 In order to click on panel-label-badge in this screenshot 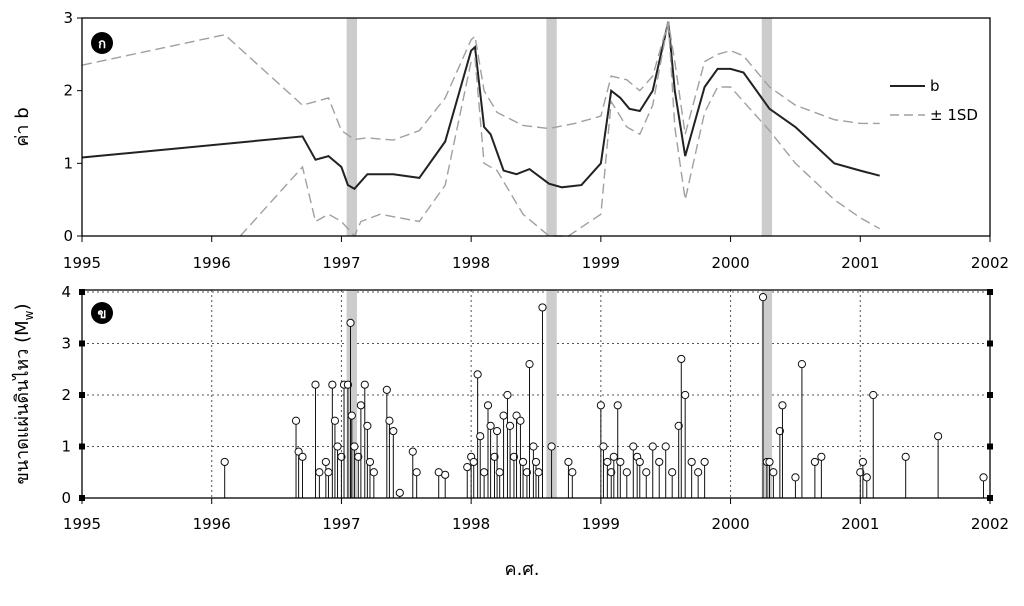, I will do `click(102, 43)`.